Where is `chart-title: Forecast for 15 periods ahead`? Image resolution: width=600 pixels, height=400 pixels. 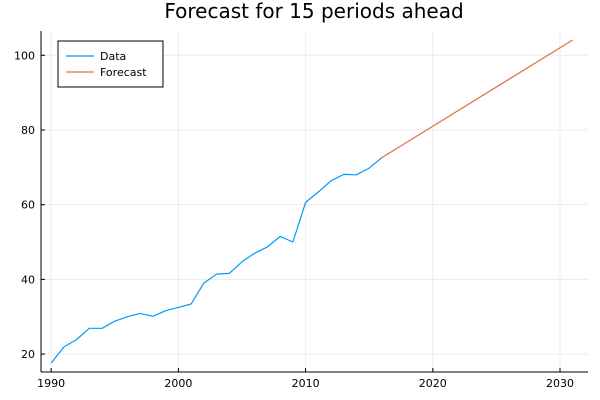
chart-title: Forecast for 15 periods ahead is located at coordinates (313, 11).